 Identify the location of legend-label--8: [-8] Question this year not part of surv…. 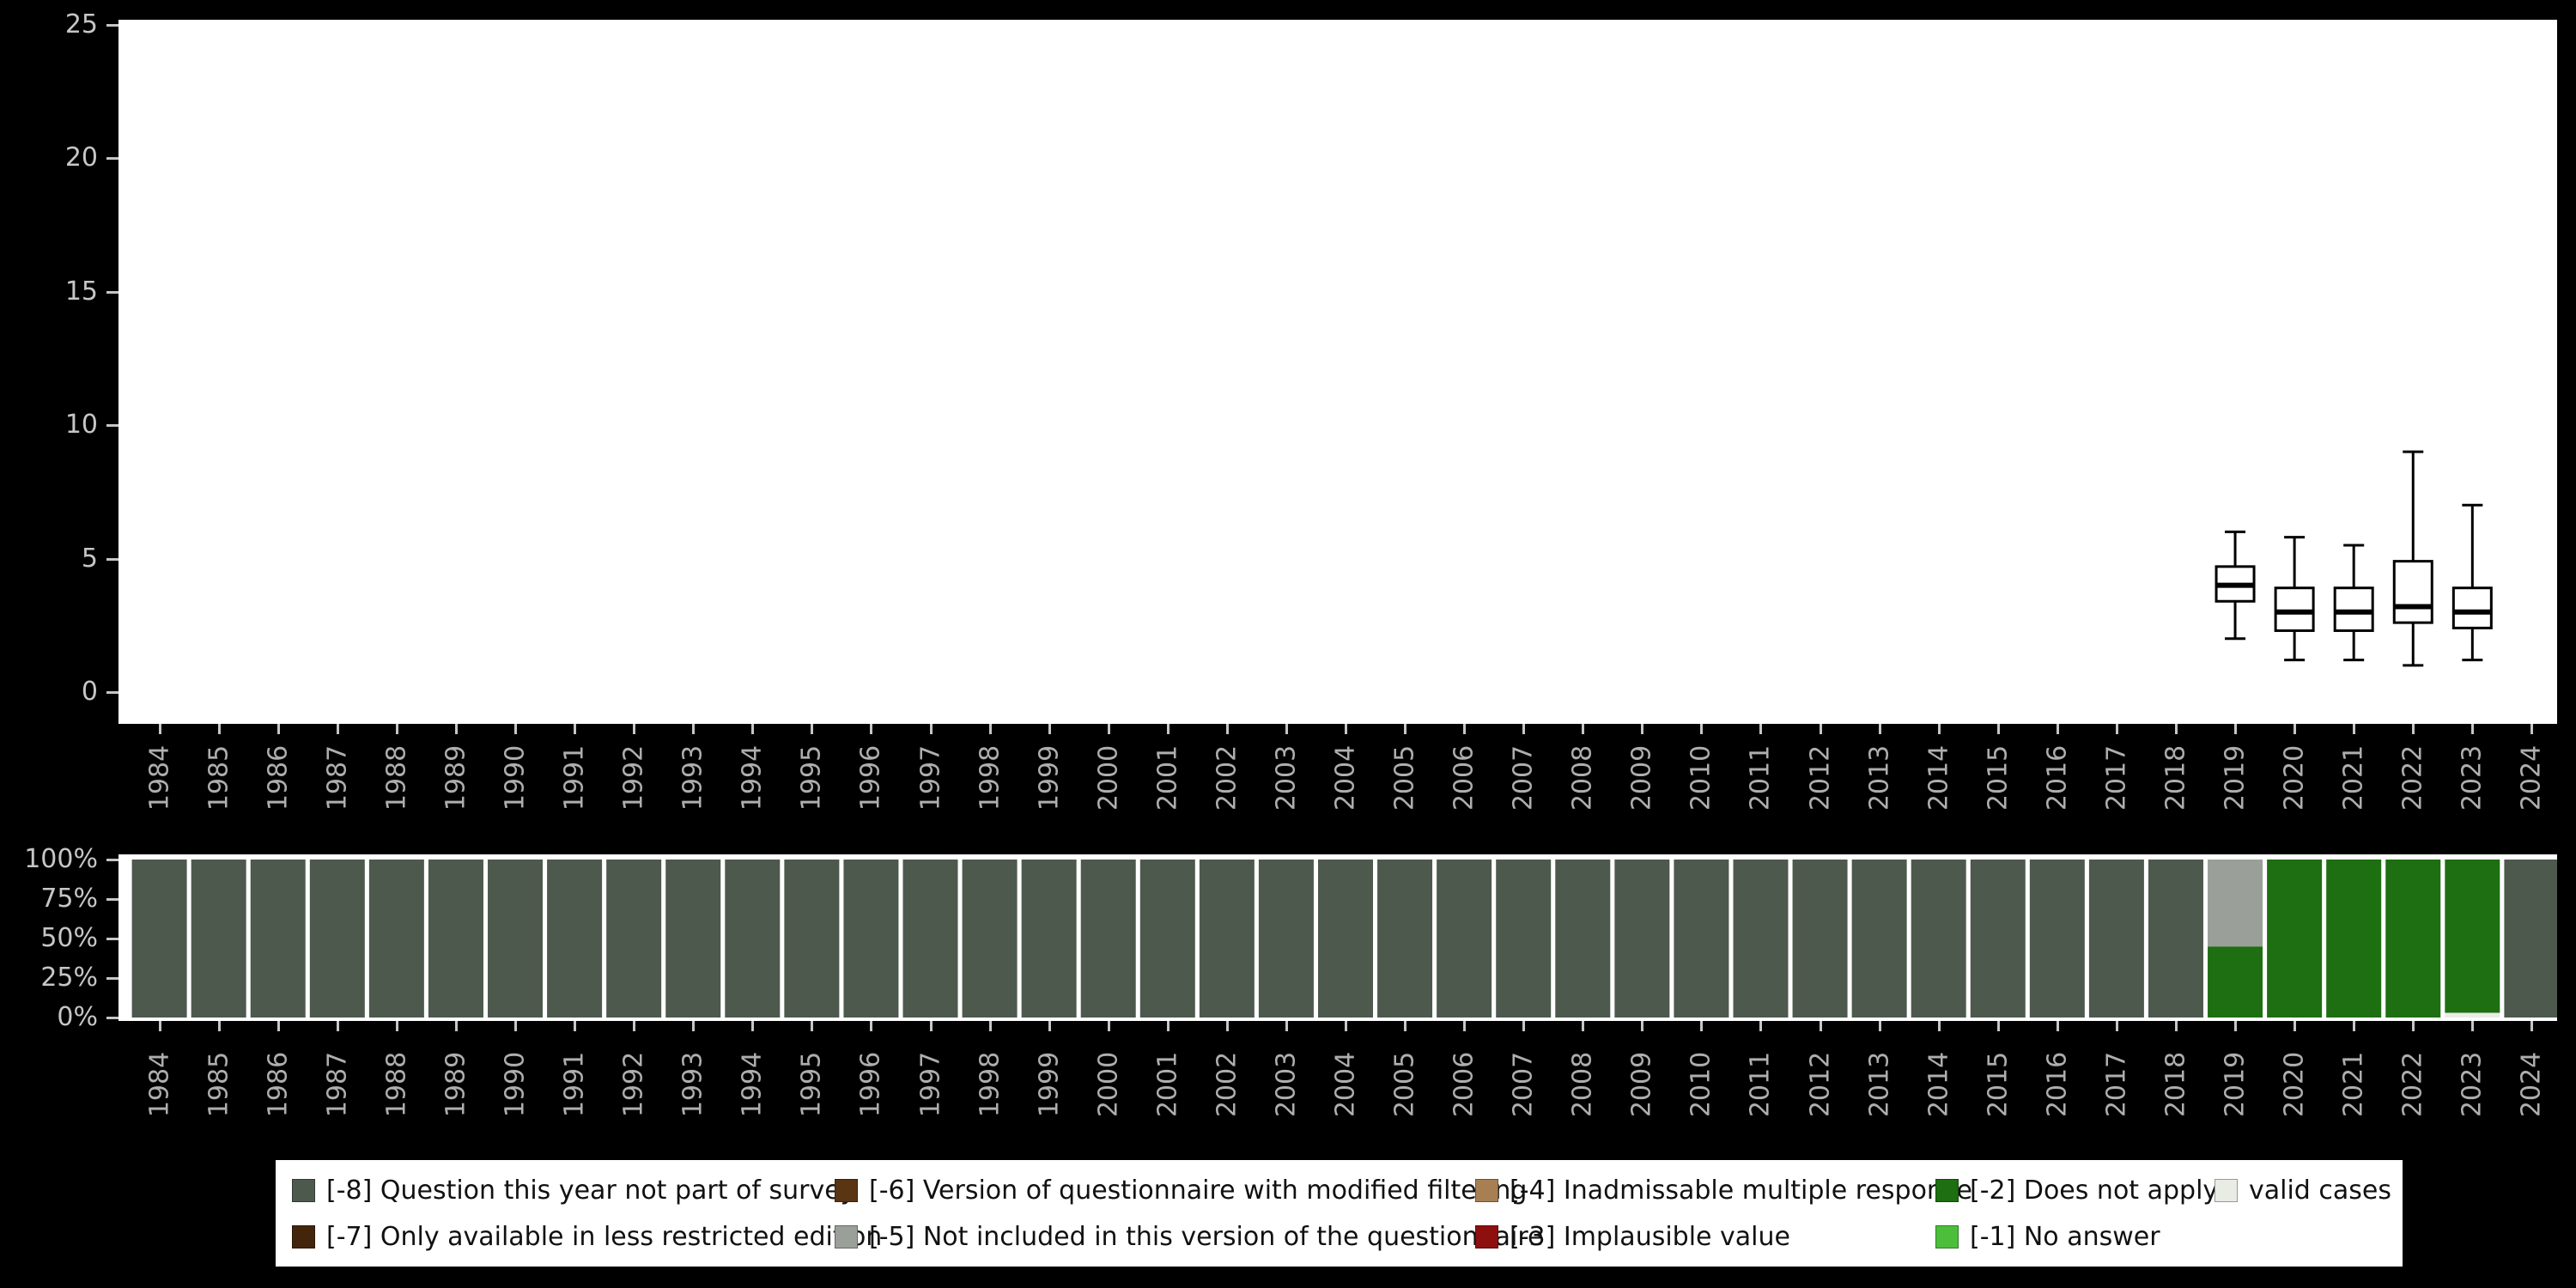
(591, 1191).